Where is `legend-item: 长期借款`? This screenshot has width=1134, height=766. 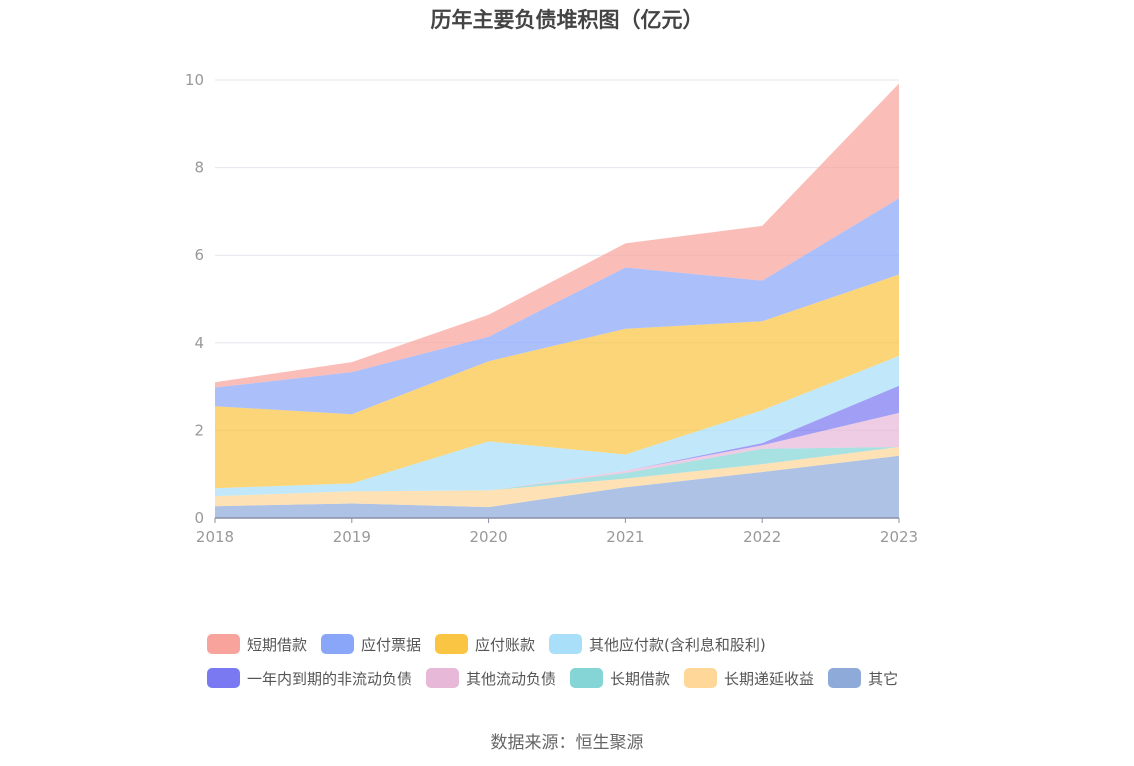
legend-item: 长期借款 is located at coordinates (620, 678).